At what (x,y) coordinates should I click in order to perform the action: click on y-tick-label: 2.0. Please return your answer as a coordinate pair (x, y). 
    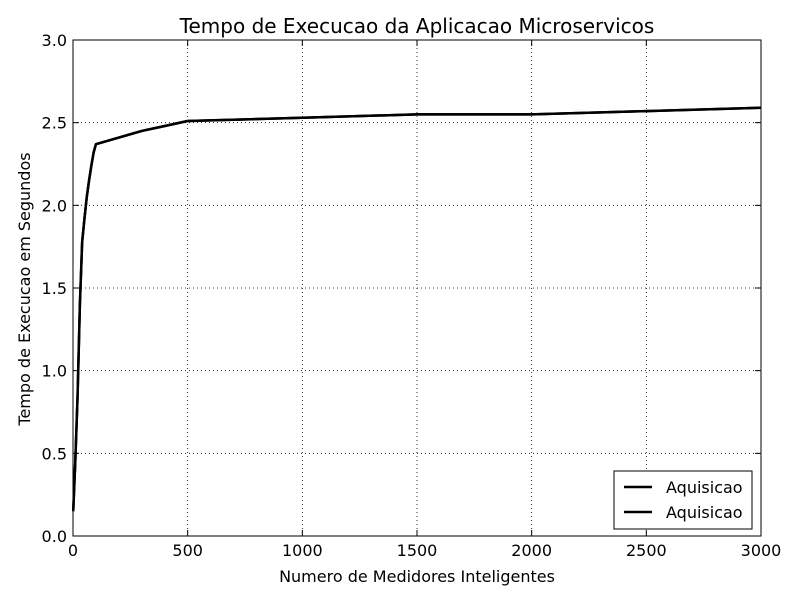
    Looking at the image, I should click on (54, 205).